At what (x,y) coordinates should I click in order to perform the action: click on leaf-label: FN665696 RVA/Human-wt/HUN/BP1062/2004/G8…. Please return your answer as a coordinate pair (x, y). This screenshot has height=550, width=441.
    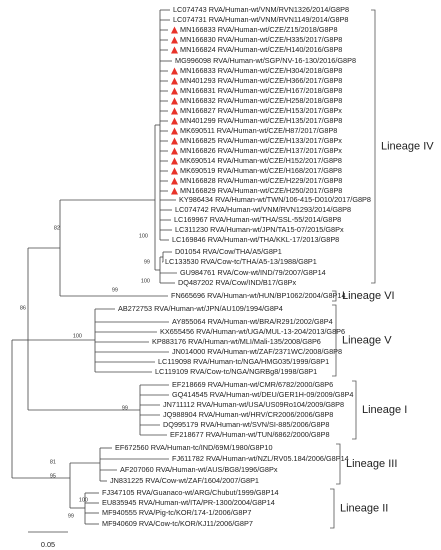
    Looking at the image, I should click on (258, 295).